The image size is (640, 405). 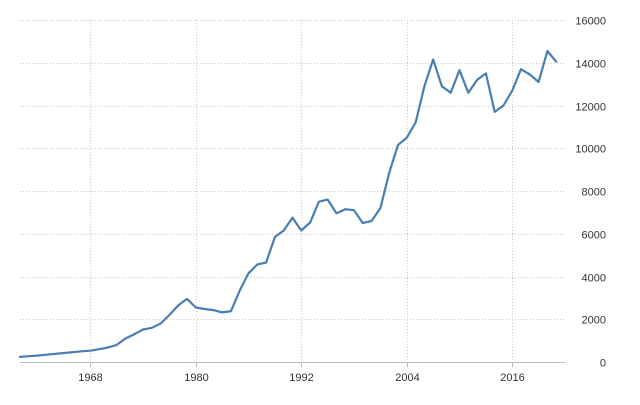 I want to click on x-tick-label: 2016, so click(x=512, y=378).